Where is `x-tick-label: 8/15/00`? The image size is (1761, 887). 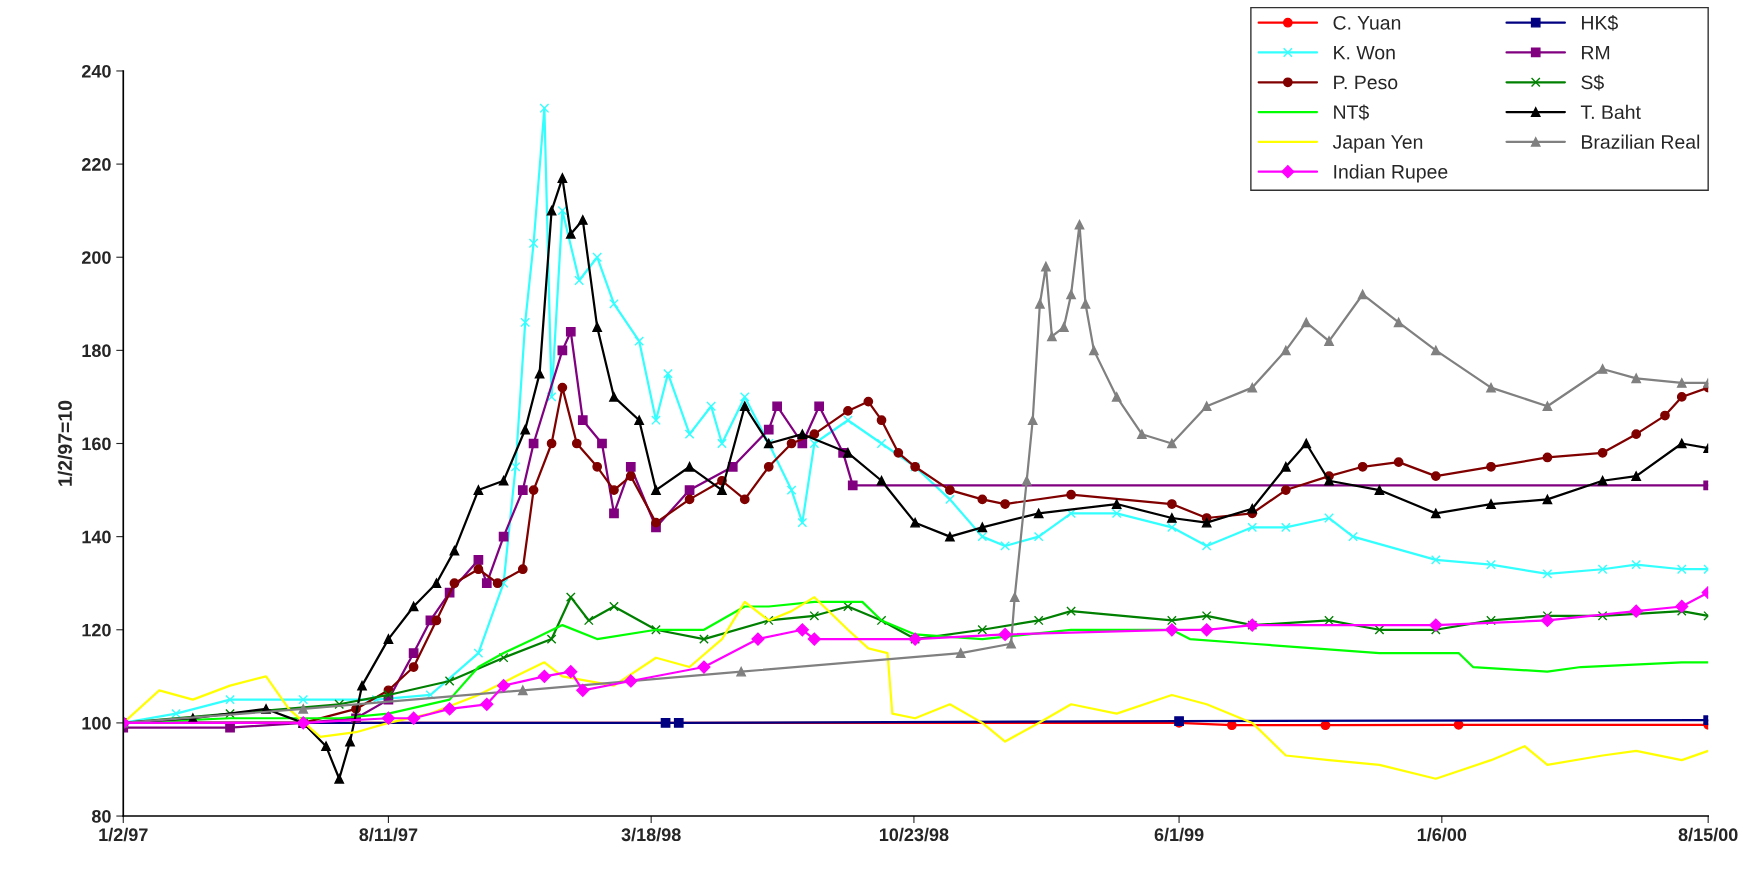 x-tick-label: 8/15/00 is located at coordinates (1708, 834).